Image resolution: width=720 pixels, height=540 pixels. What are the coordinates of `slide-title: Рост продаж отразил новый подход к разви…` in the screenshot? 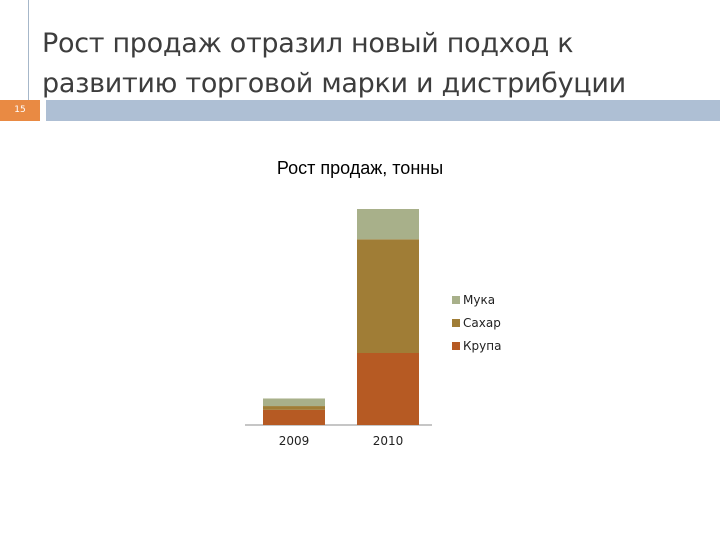 It's located at (334, 63).